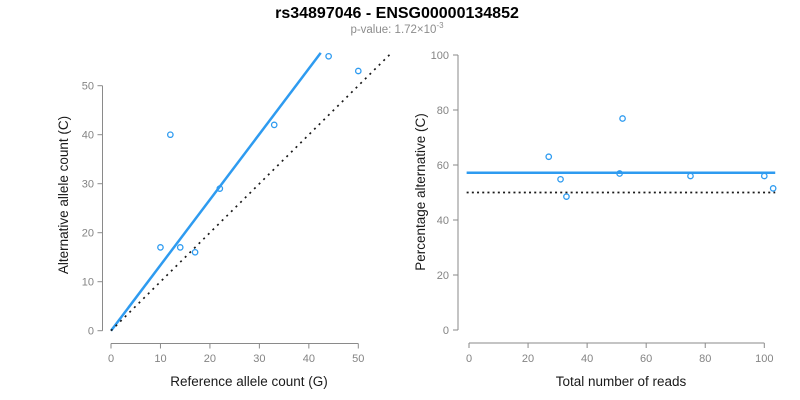  Describe the element at coordinates (705, 359) in the screenshot. I see `x-tick-label: 80` at that location.